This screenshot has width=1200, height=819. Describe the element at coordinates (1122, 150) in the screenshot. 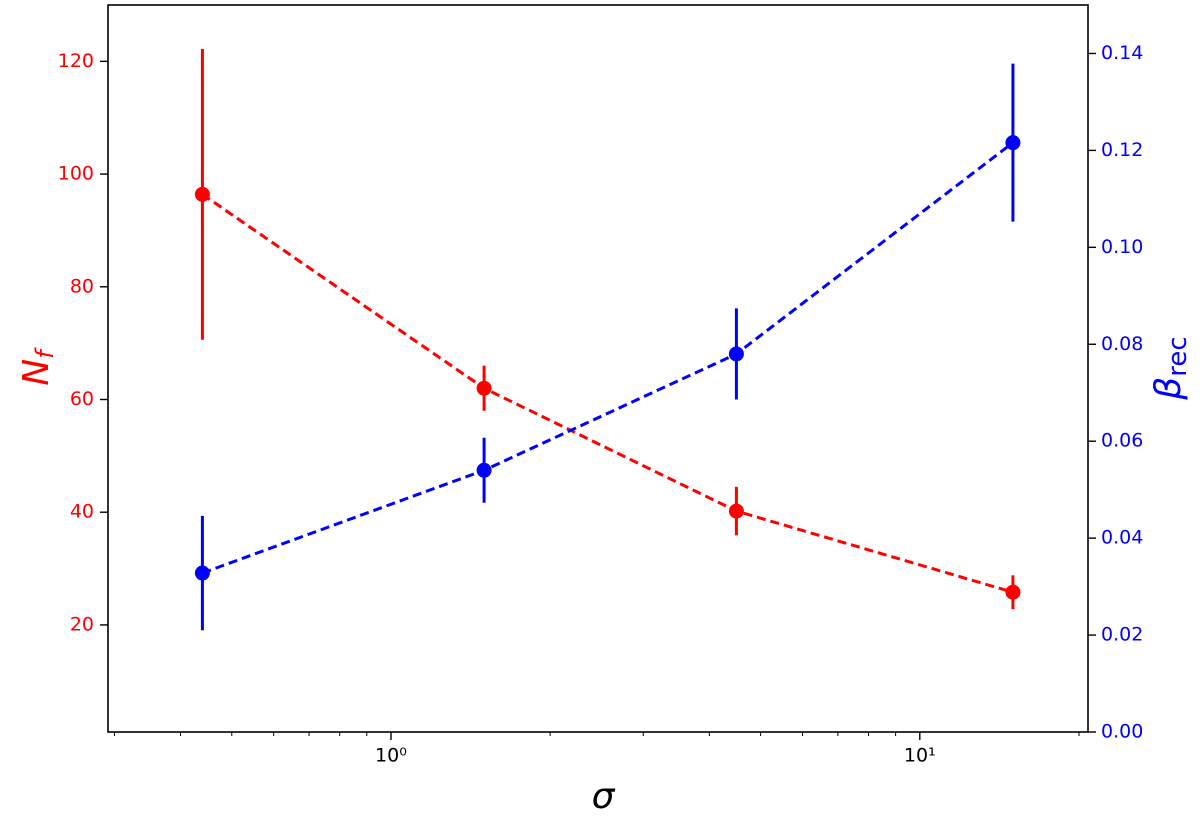

I see `y2-tick-label: 0.12` at that location.